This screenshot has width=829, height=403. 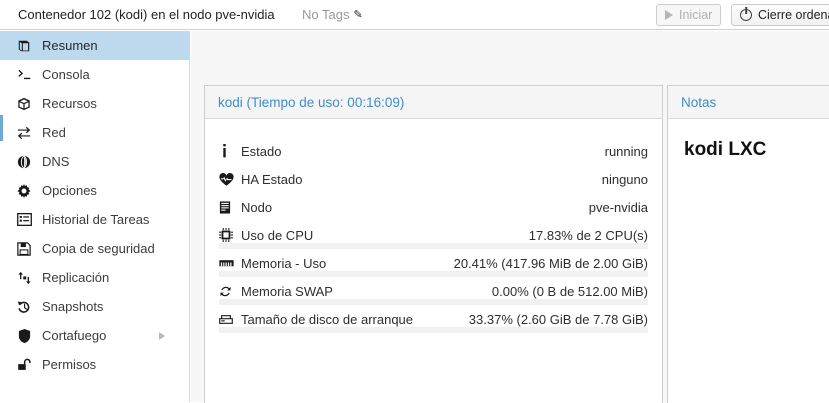 What do you see at coordinates (696, 15) in the screenshot?
I see `start-button-label: Iniciar` at bounding box center [696, 15].